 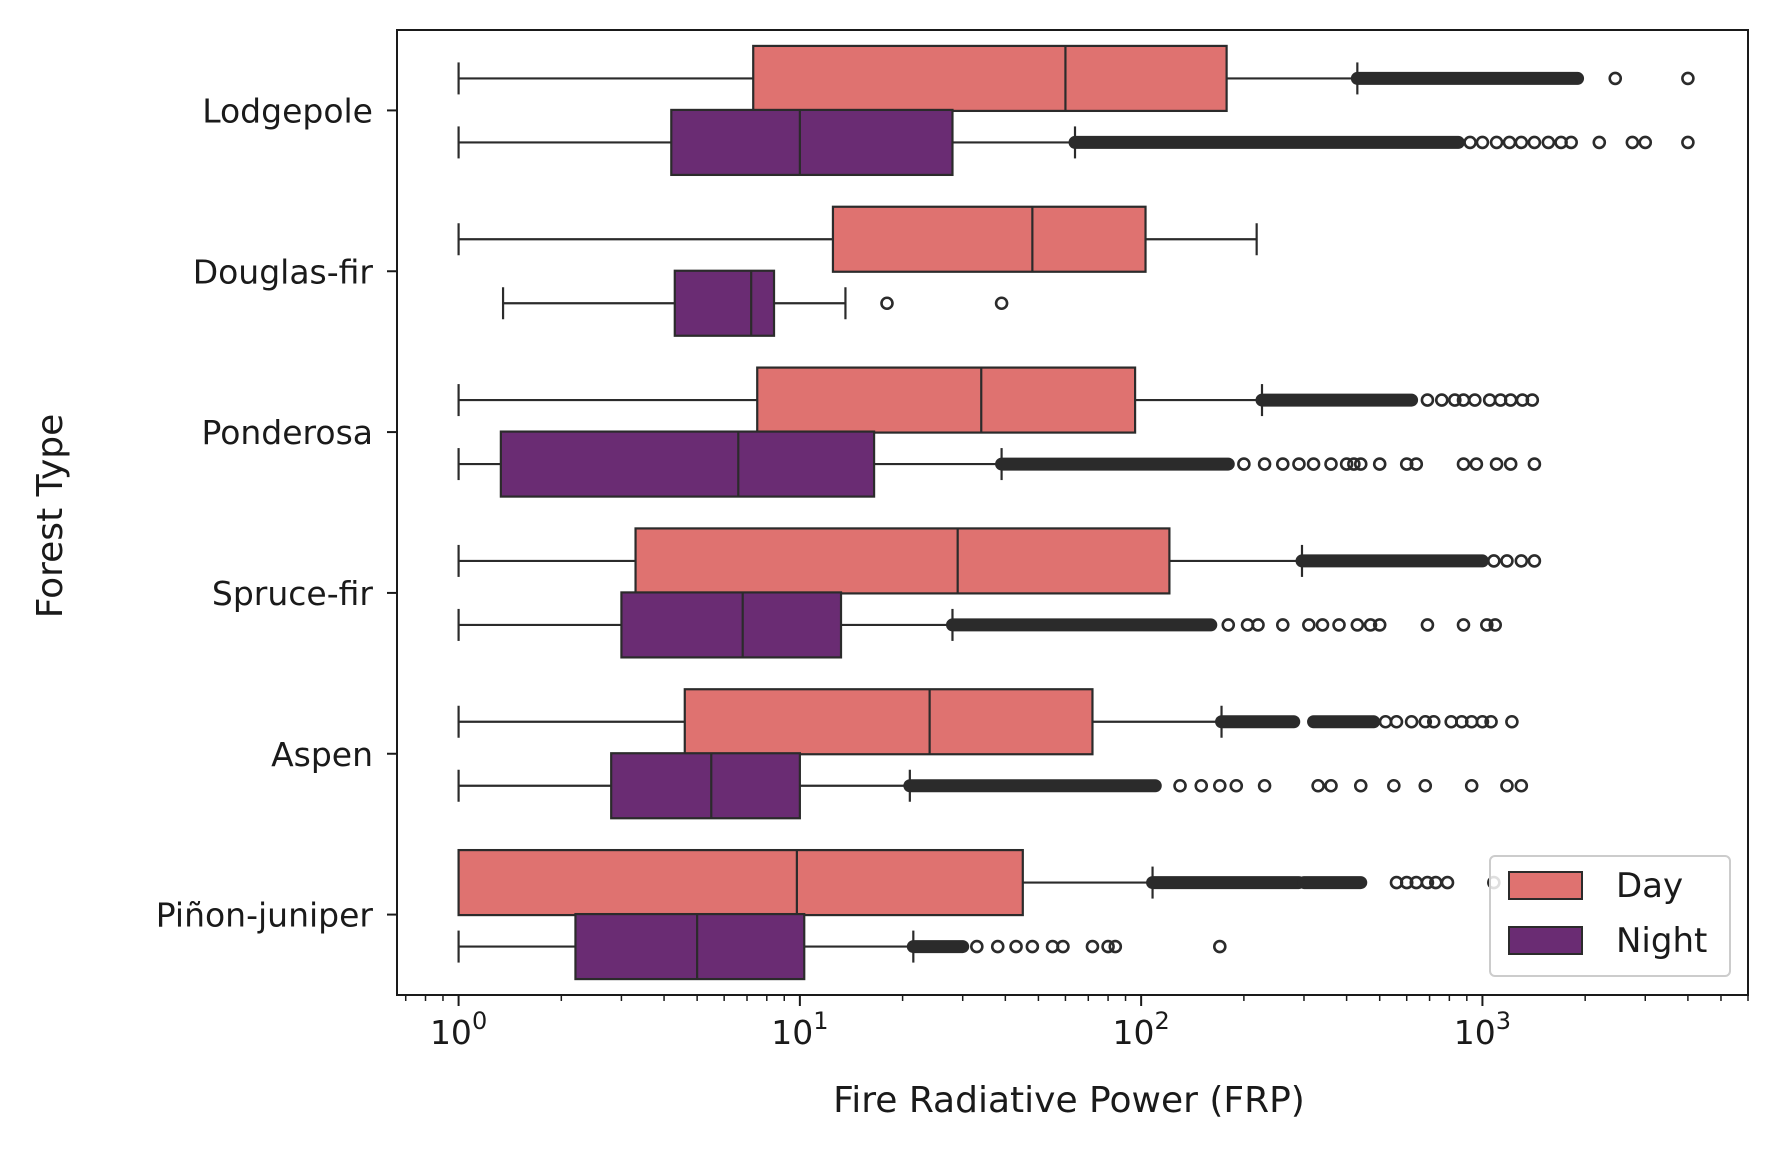 I want to click on y-tick-label: Spruce-fir, so click(x=293, y=593).